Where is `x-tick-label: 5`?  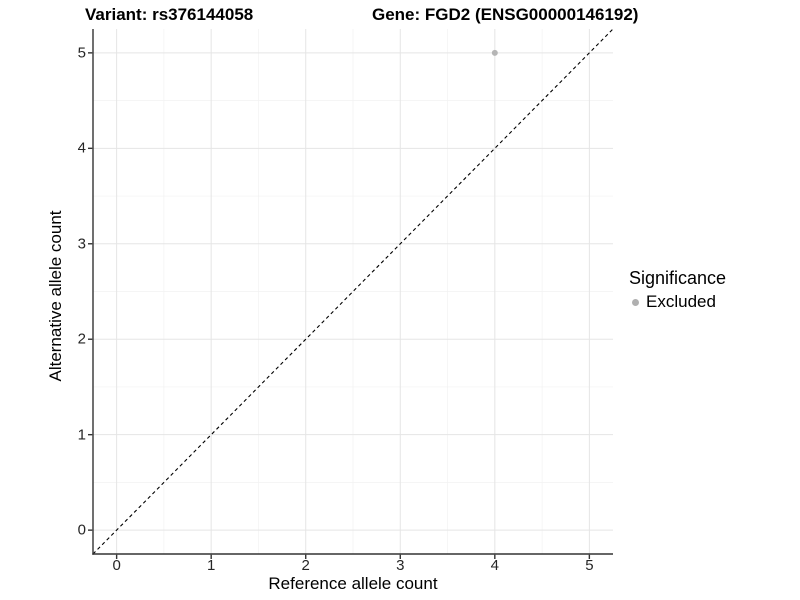
x-tick-label: 5 is located at coordinates (589, 565).